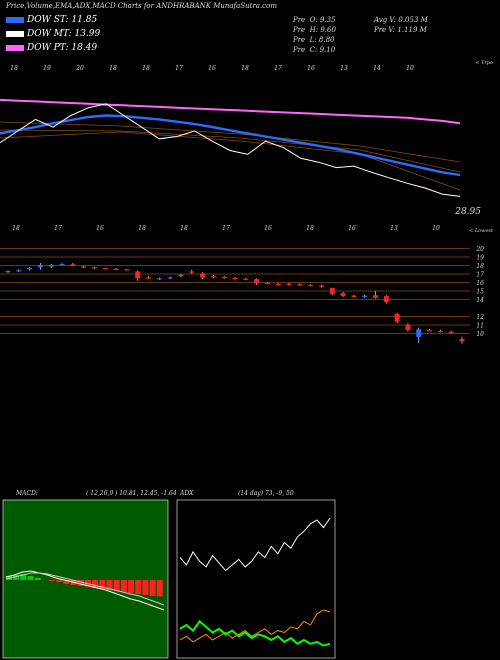  Describe the element at coordinates (255, 544) in the screenshot. I see `adx-line` at that location.